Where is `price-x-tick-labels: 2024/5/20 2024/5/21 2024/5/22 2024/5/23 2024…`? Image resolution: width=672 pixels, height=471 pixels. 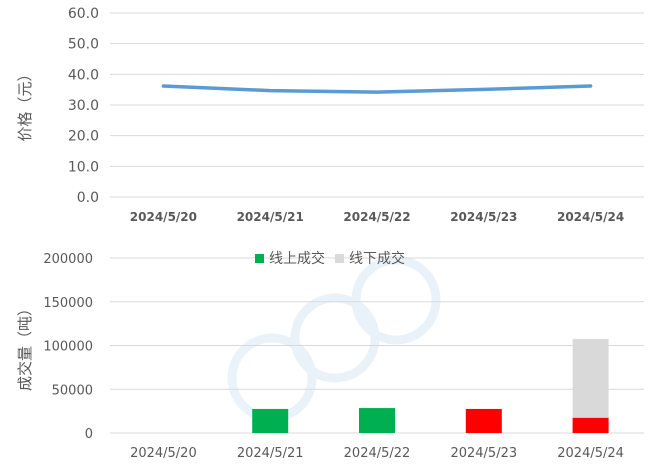 price-x-tick-labels: 2024/5/20 2024/5/21 2024/5/22 2024/5/23 2024… is located at coordinates (377, 217).